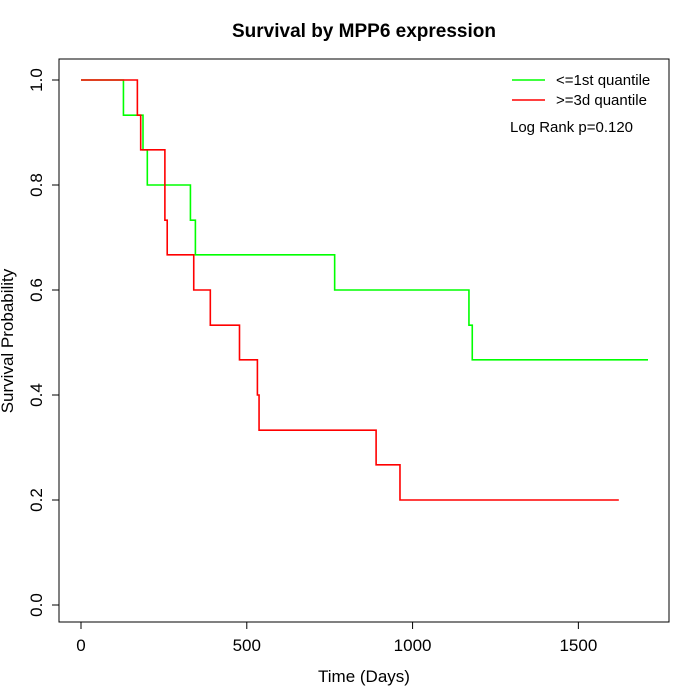  Describe the element at coordinates (8, 340) in the screenshot. I see `y-axis-label: Survival Probability` at that location.